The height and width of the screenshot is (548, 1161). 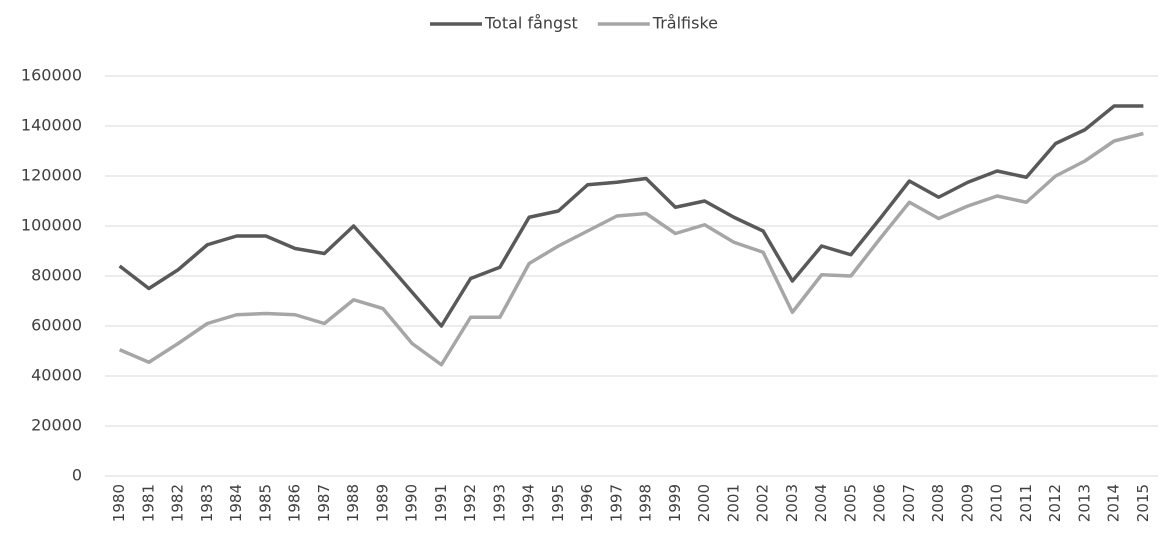 What do you see at coordinates (1114, 503) in the screenshot?
I see `x-tick-label: 2014` at bounding box center [1114, 503].